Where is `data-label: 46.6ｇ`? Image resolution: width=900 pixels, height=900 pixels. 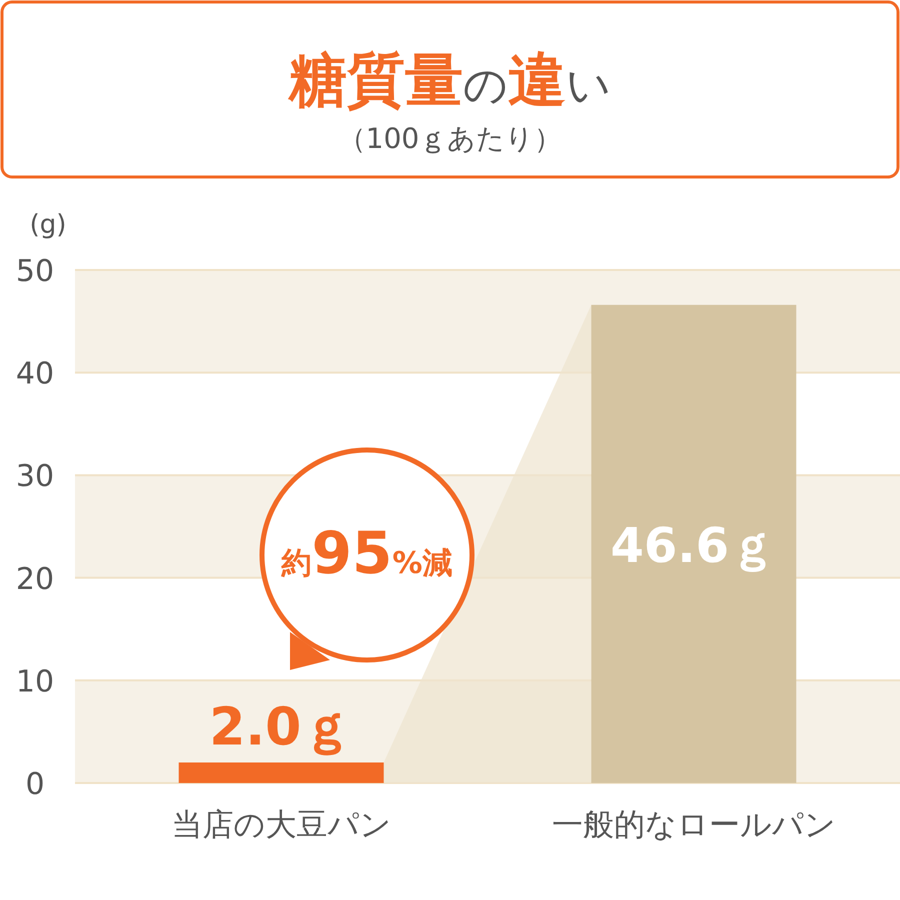
data-label: 46.6ｇ is located at coordinates (693, 546).